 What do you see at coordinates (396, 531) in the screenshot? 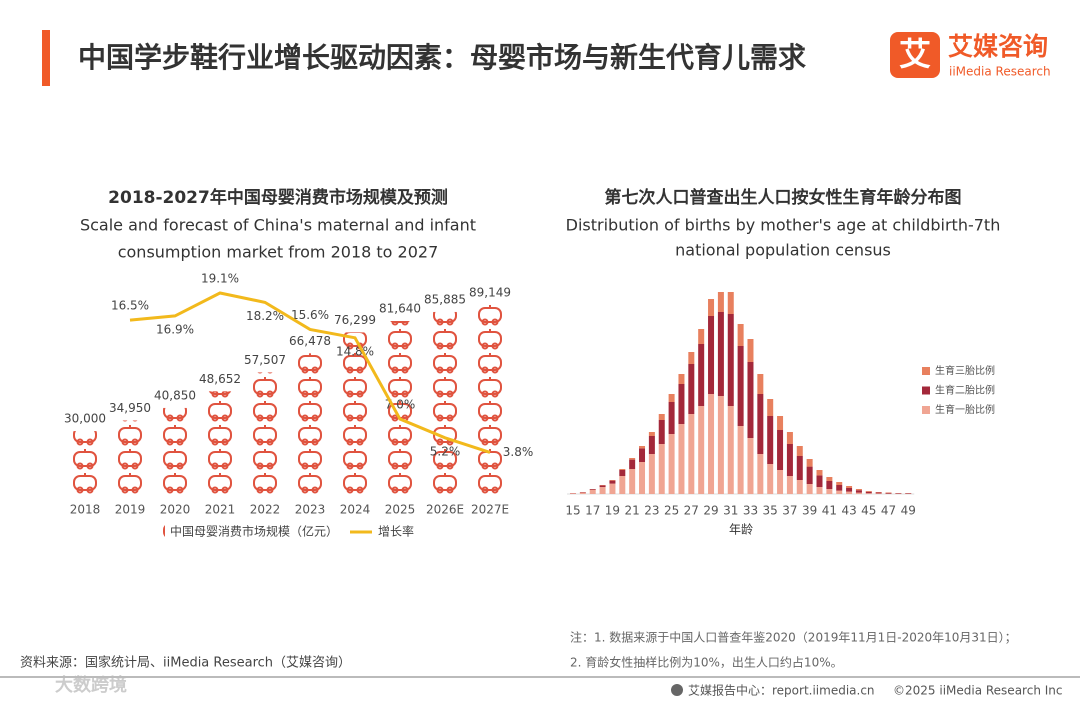
I see `legend-label: 增长率` at bounding box center [396, 531].